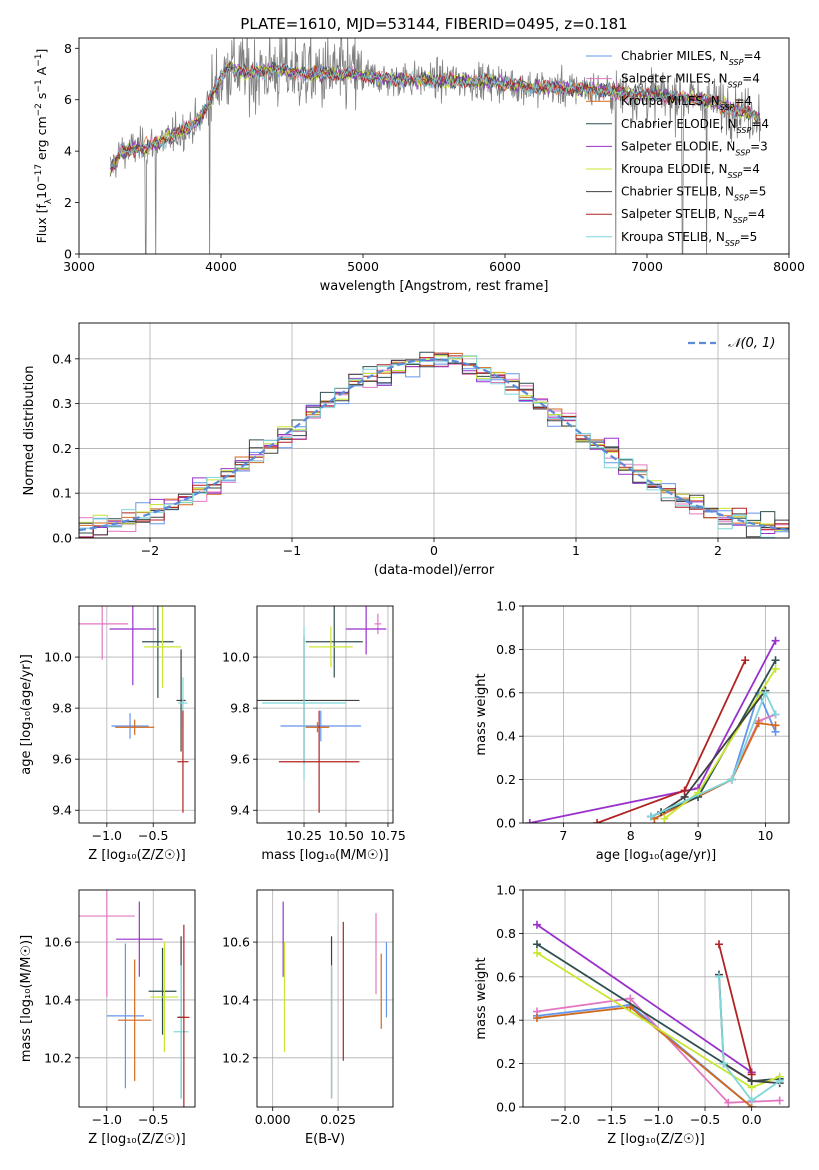 The width and height of the screenshot is (819, 1170). What do you see at coordinates (79, 266) in the screenshot?
I see `x-tick-label: 3000` at bounding box center [79, 266].